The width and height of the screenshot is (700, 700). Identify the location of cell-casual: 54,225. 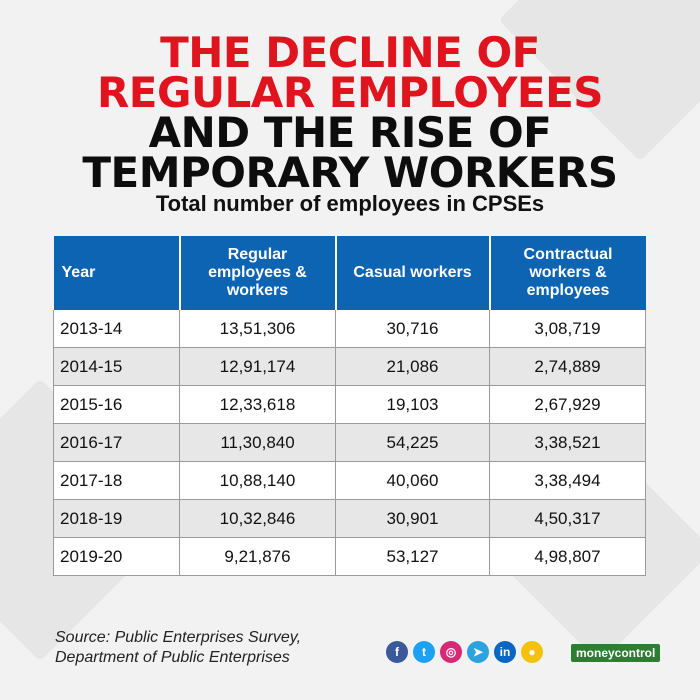
(412, 442).